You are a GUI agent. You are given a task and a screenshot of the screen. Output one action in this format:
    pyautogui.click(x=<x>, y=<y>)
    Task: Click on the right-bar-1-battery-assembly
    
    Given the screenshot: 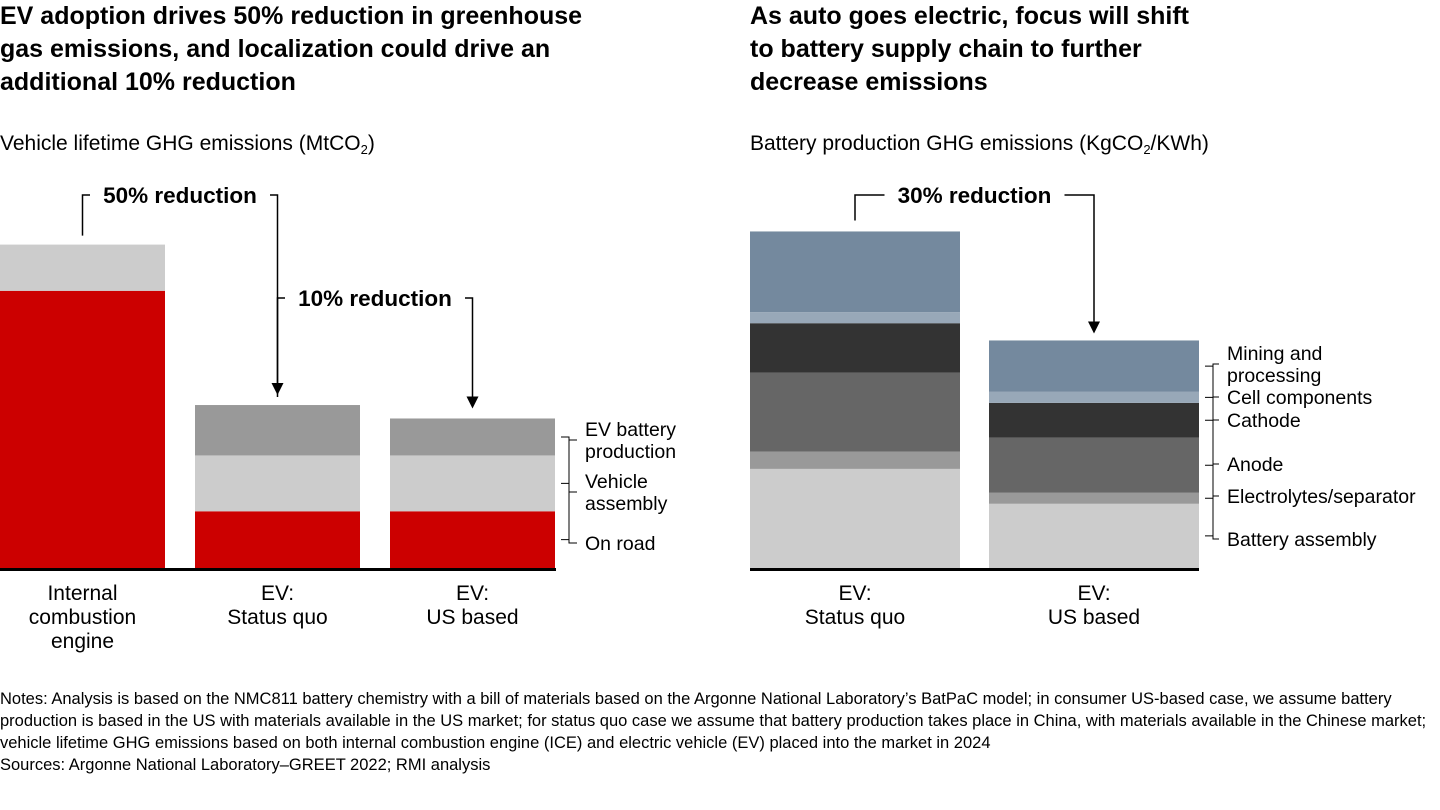 What is the action you would take?
    pyautogui.click(x=855, y=272)
    